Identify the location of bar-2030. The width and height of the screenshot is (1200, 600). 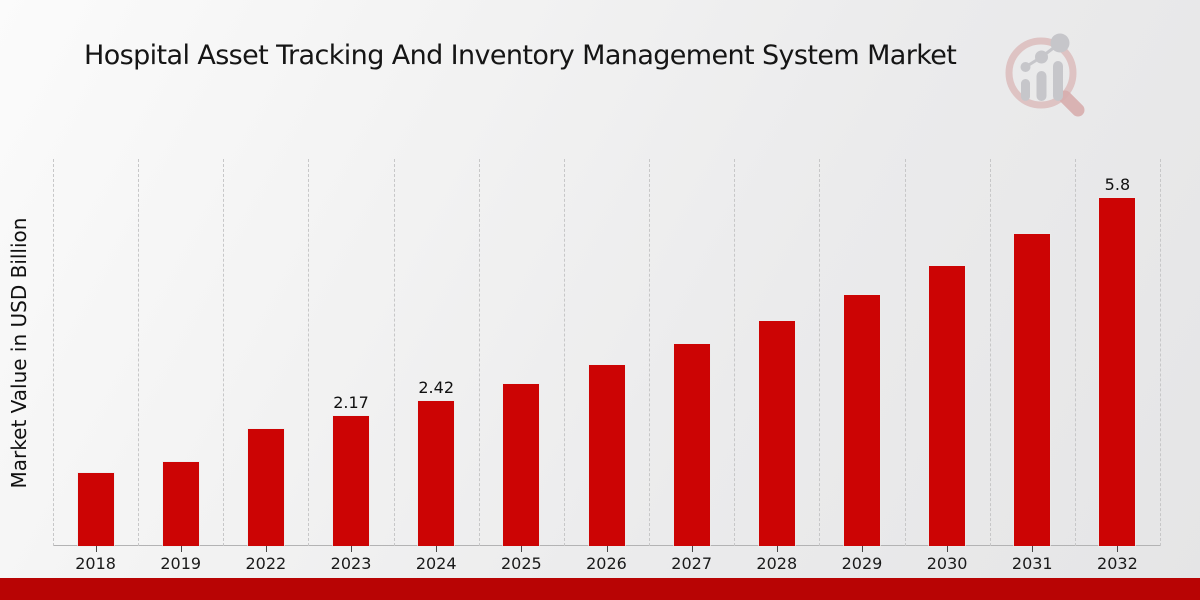
(947, 406).